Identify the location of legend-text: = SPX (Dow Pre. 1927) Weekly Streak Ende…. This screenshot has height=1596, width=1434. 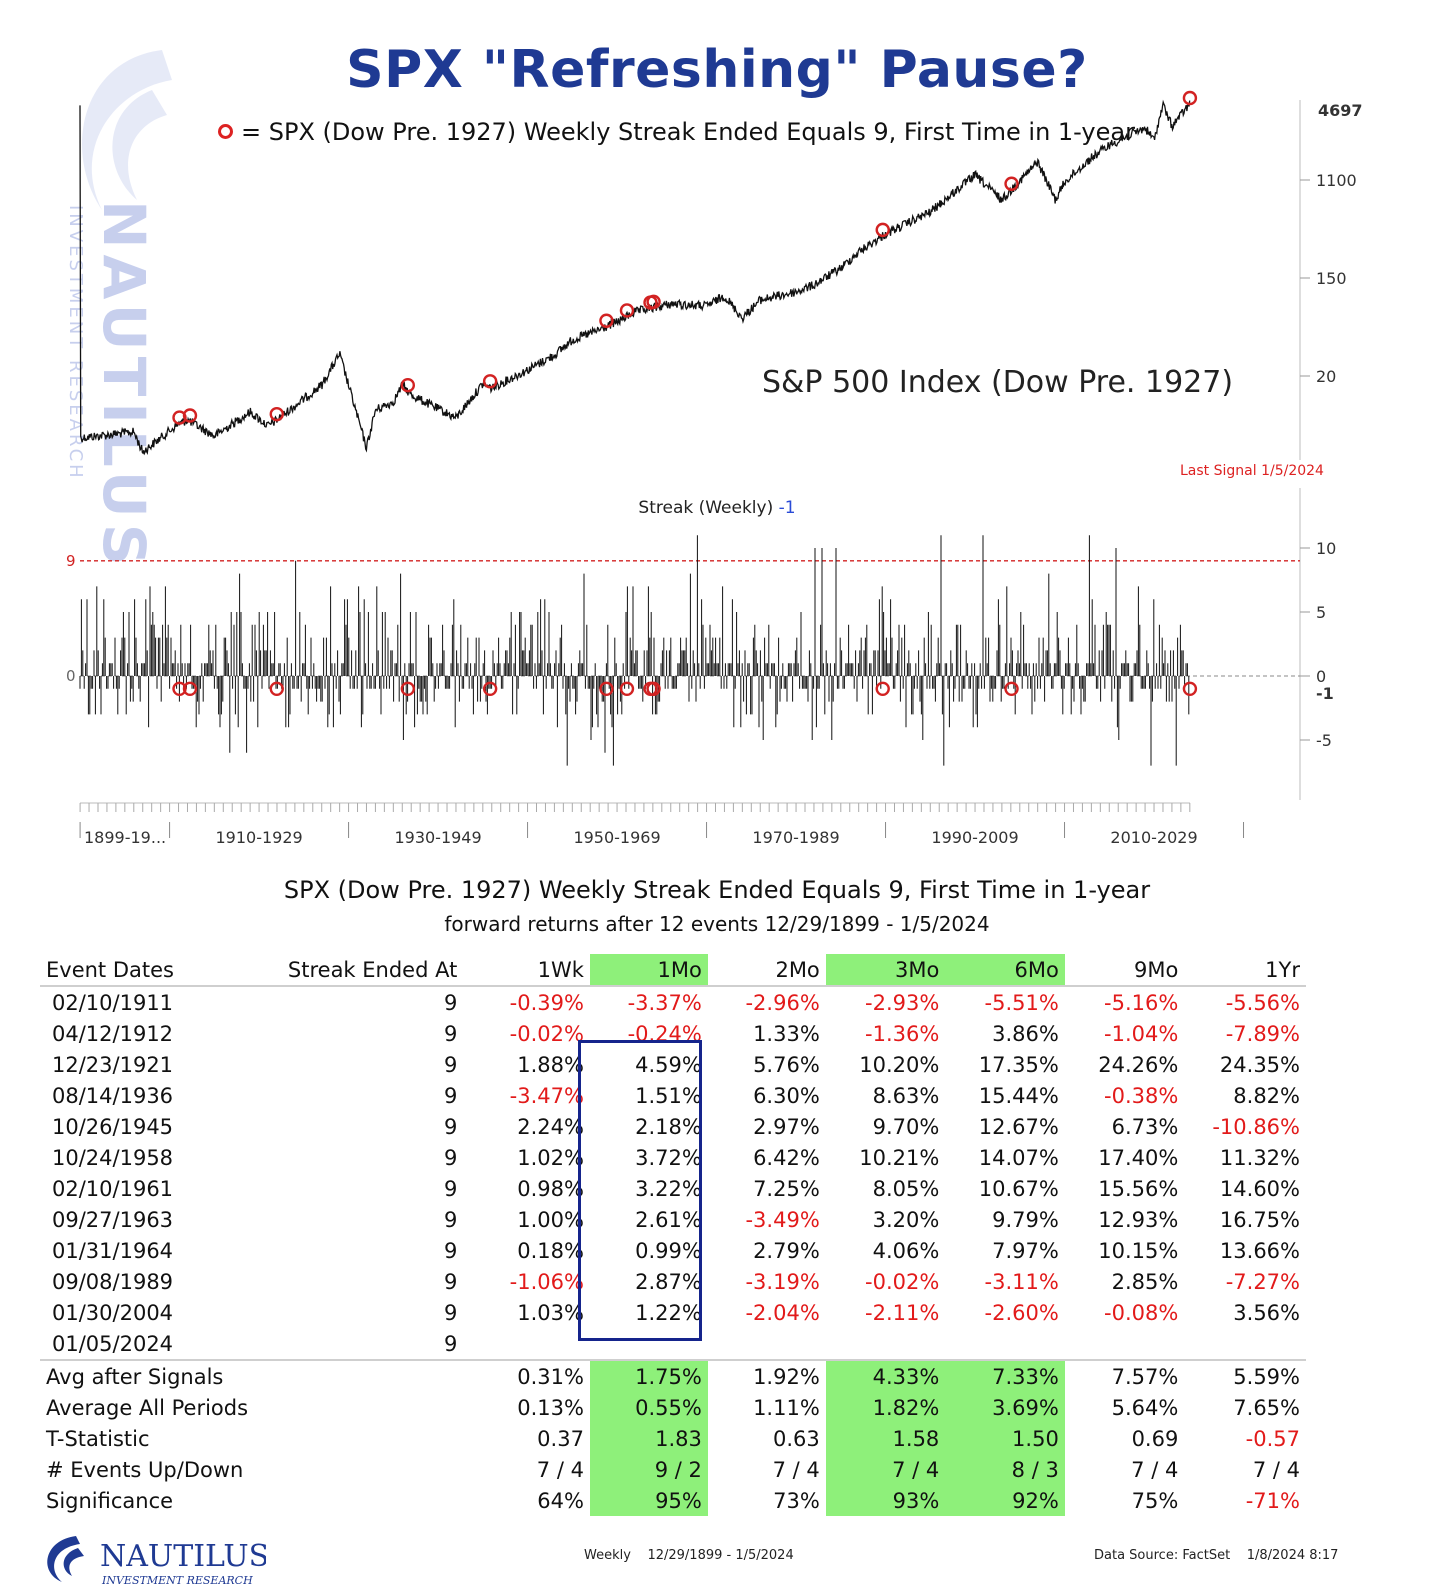
(688, 132).